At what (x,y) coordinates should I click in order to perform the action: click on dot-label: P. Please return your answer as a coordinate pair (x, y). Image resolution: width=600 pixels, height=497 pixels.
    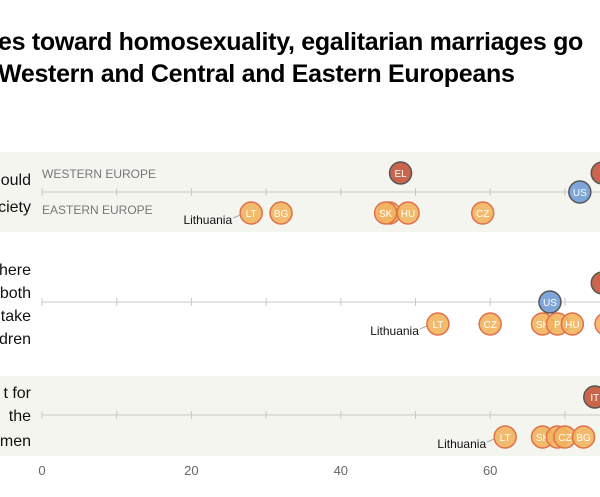
    Looking at the image, I should click on (557, 325).